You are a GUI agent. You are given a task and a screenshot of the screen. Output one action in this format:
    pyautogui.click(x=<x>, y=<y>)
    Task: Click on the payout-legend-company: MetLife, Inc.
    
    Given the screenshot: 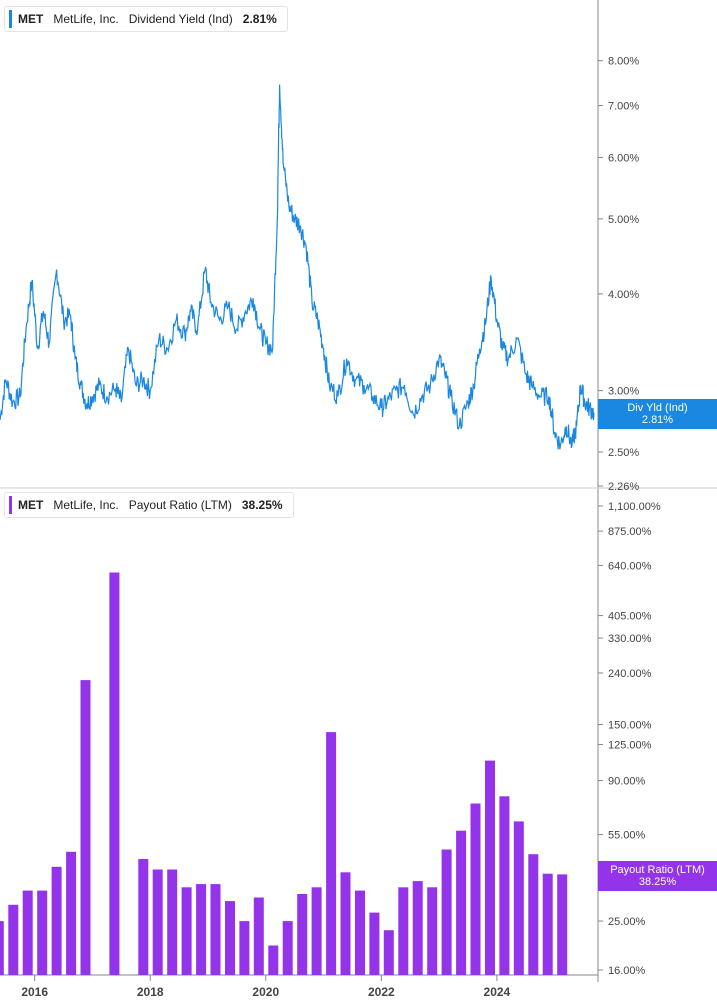 What is the action you would take?
    pyautogui.click(x=86, y=505)
    